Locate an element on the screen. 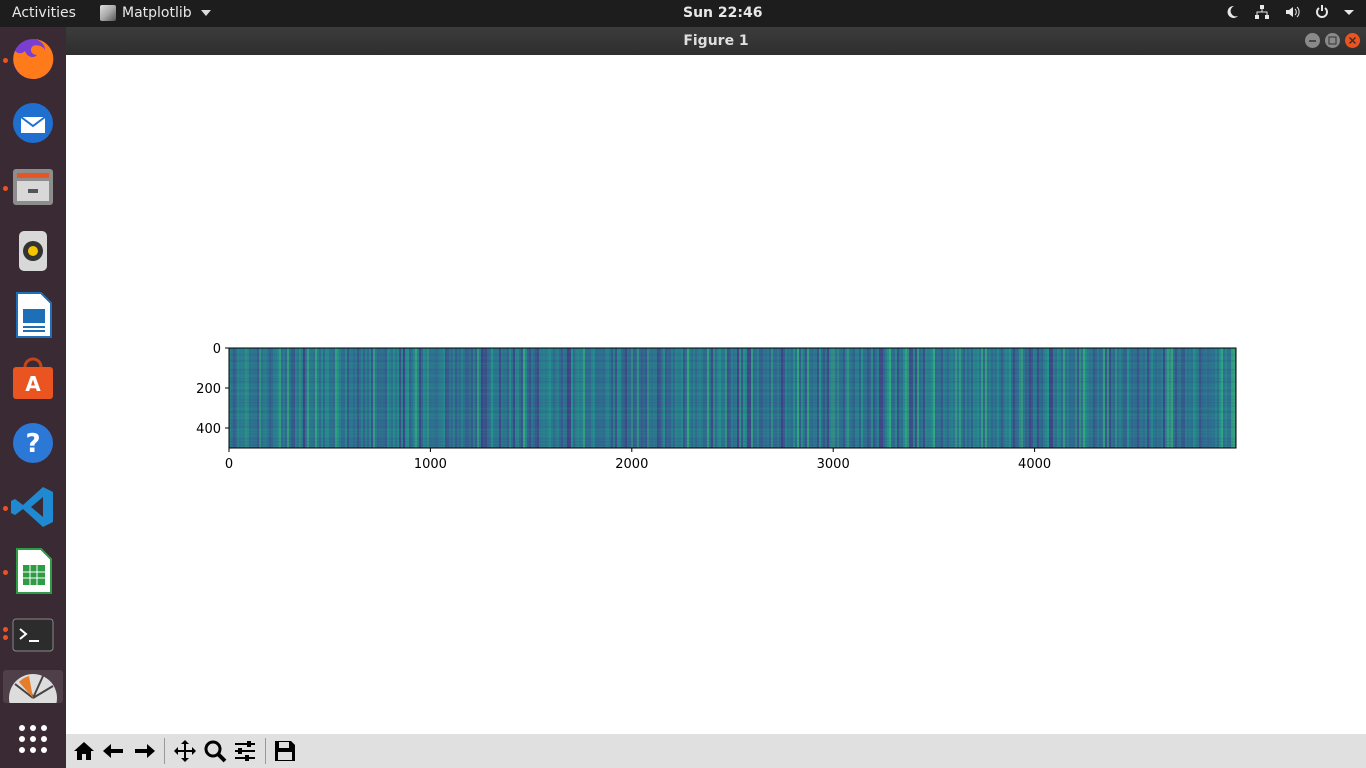 Image resolution: width=1366 pixels, height=768 pixels. files-icon is located at coordinates (33, 187).